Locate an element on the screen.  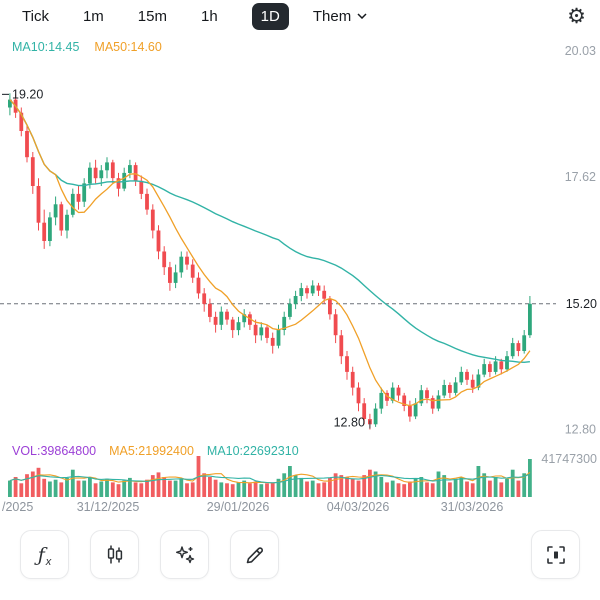
high-price-marker: 19.20 is located at coordinates (27, 94).